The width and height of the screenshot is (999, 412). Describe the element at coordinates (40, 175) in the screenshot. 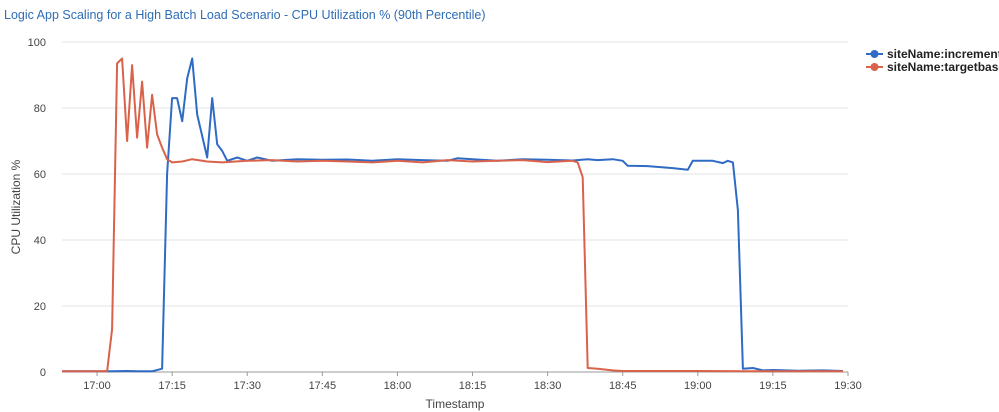

I see `y-tick-label: 60` at that location.